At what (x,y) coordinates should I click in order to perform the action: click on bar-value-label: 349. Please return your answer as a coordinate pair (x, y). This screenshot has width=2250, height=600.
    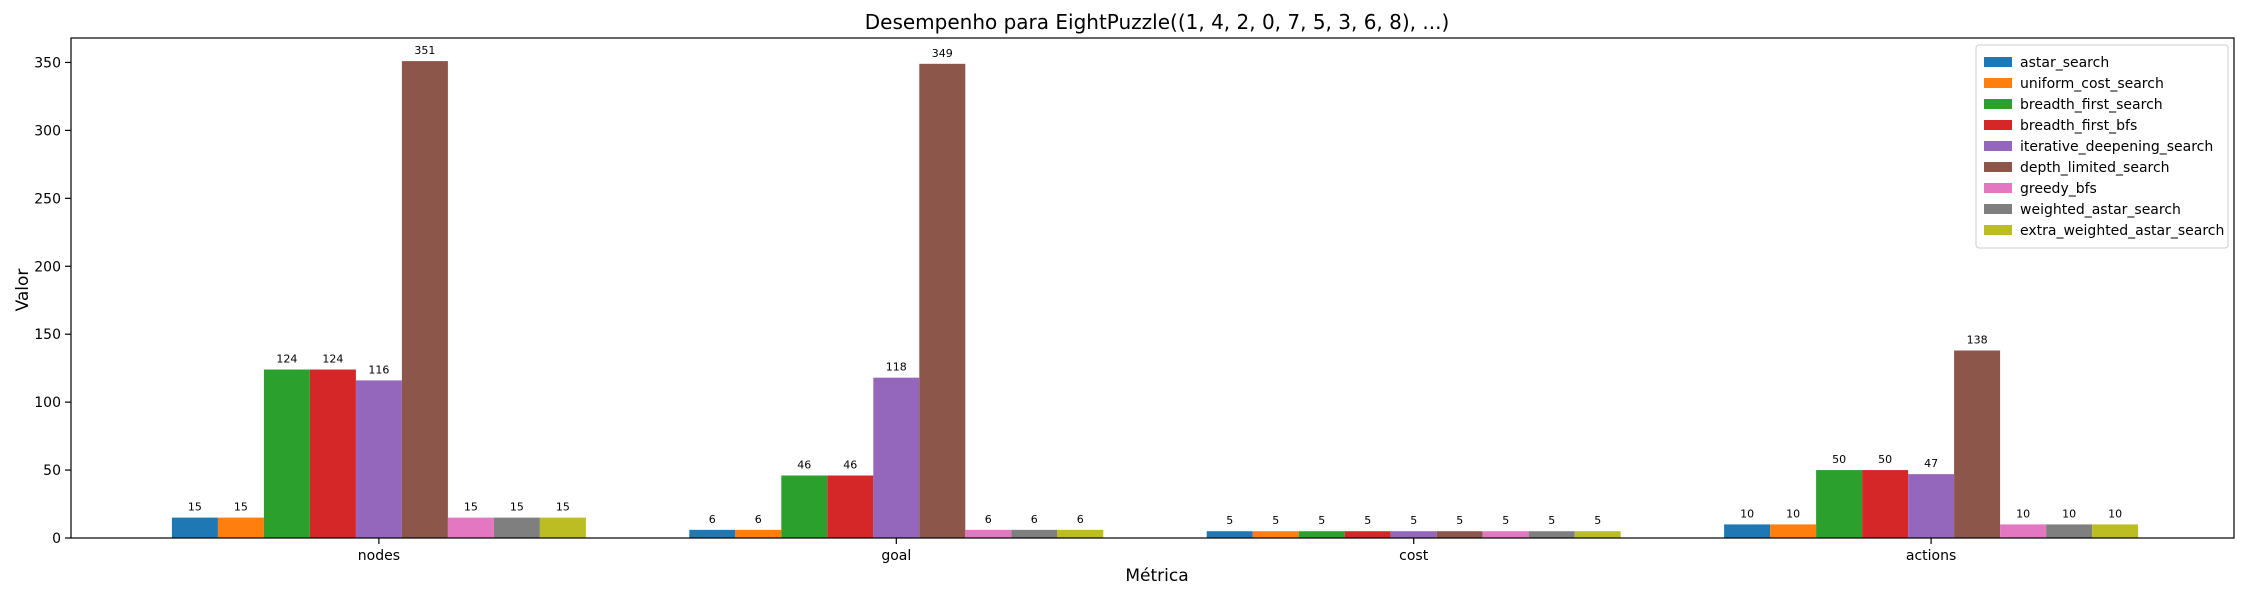
    Looking at the image, I should click on (942, 53).